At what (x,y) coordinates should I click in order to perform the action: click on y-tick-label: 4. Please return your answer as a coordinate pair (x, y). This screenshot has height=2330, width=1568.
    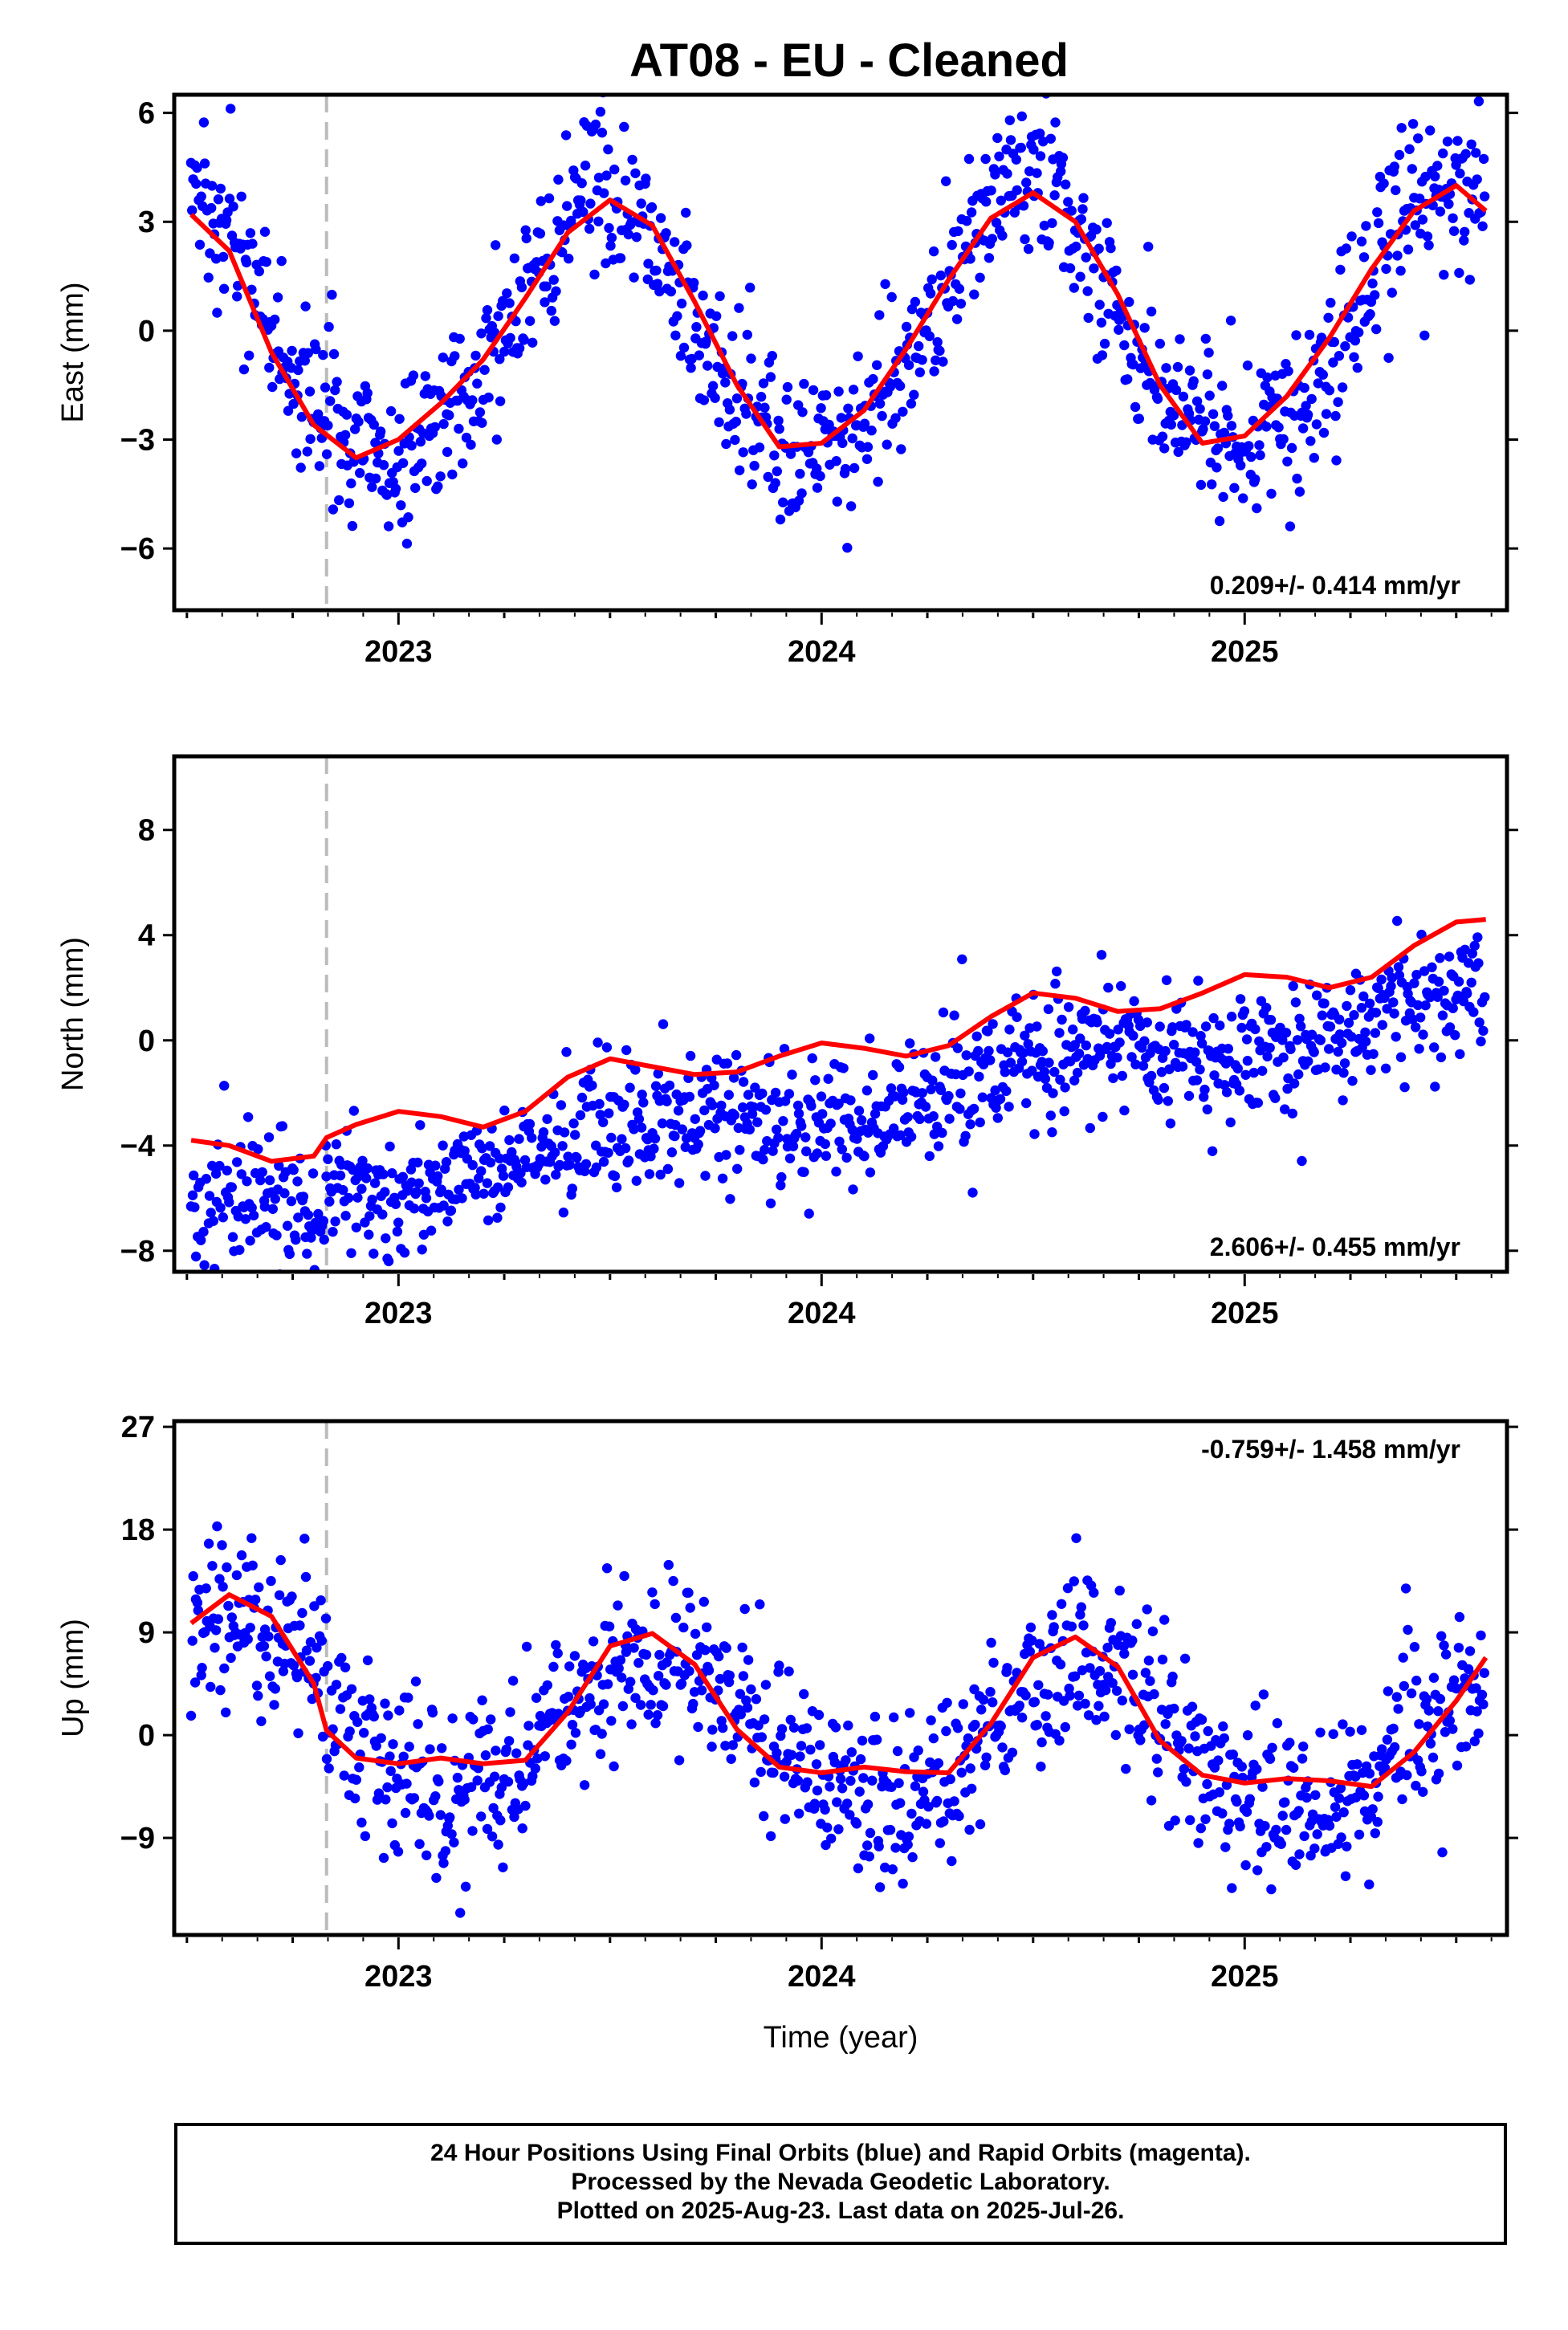
    Looking at the image, I should click on (146, 936).